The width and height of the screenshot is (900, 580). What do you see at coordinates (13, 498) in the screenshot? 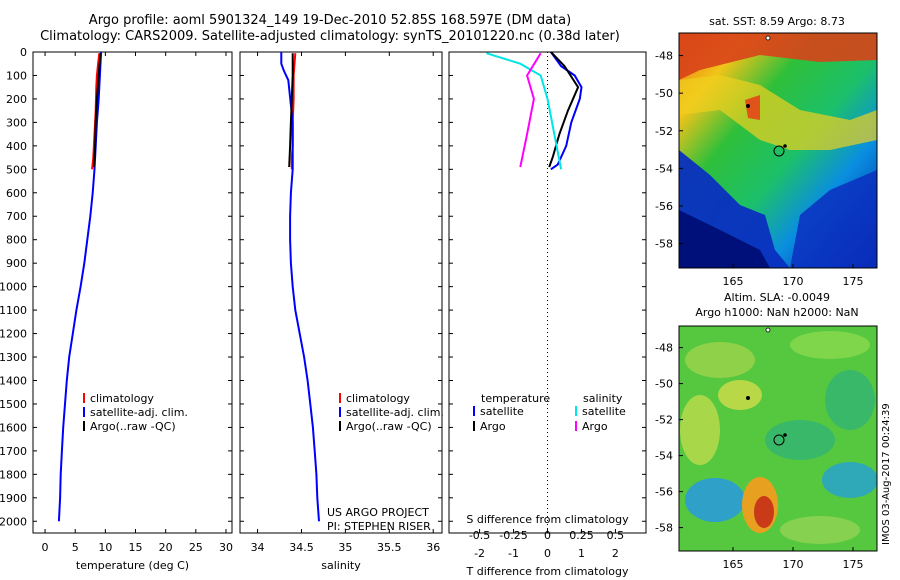
I see `depth-tick-label: 1900` at bounding box center [13, 498].